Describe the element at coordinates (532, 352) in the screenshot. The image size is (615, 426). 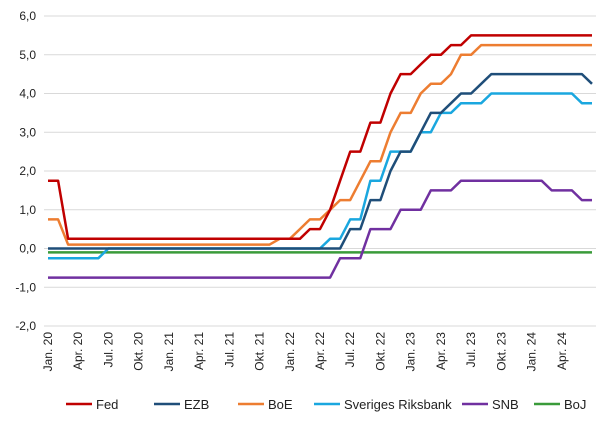
I see `x-tick-label: Jan. 24` at that location.